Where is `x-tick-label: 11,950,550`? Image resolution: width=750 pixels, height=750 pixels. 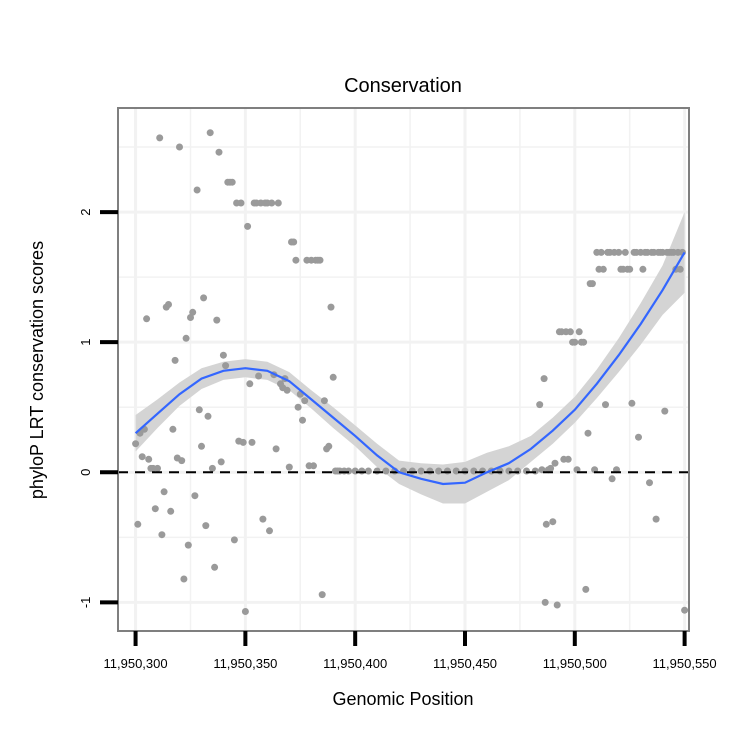
x-tick-label: 11,950,550 is located at coordinates (685, 663).